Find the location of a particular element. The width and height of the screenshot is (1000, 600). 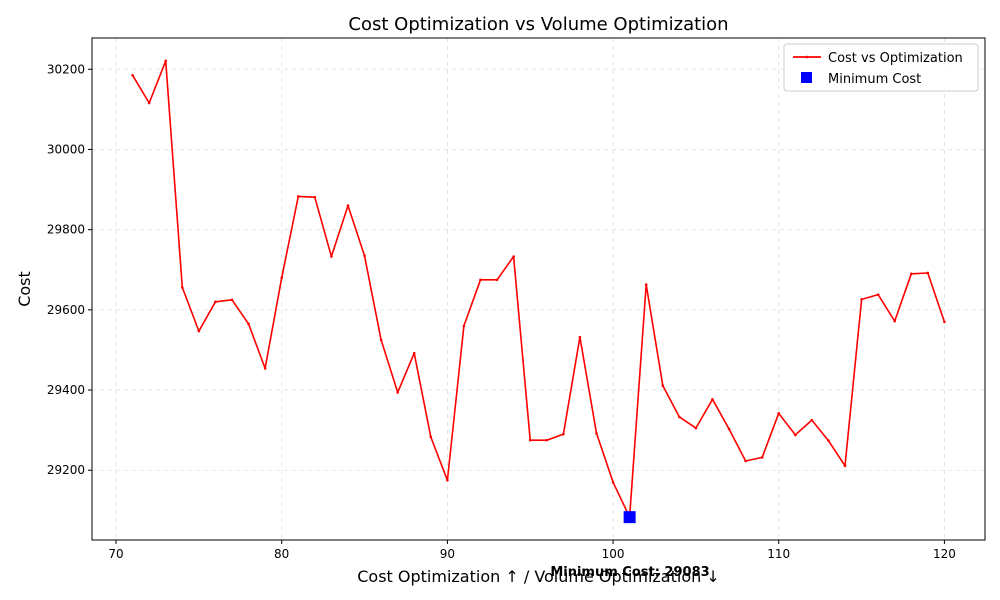

minimum-layer is located at coordinates (629, 517).